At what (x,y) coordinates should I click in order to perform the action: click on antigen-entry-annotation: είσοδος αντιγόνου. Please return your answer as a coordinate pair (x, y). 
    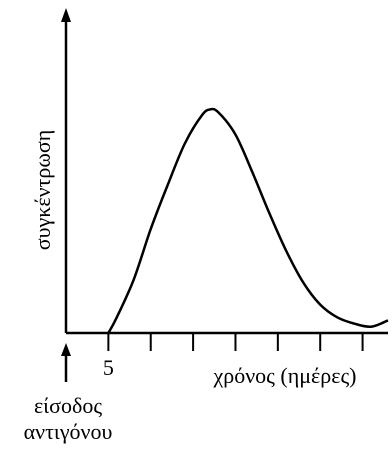
    Looking at the image, I should click on (68, 393).